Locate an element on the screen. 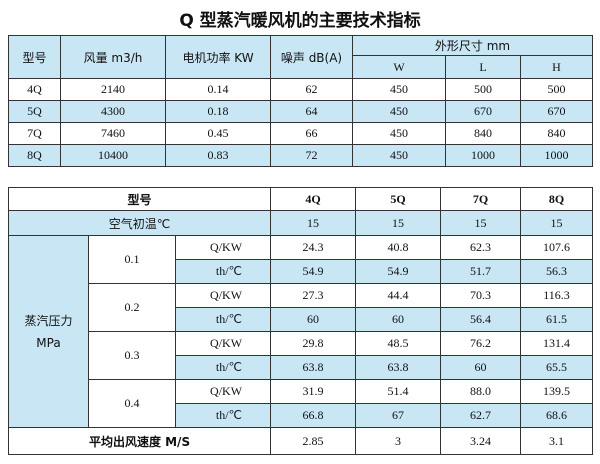  header-cell: L is located at coordinates (483, 67).